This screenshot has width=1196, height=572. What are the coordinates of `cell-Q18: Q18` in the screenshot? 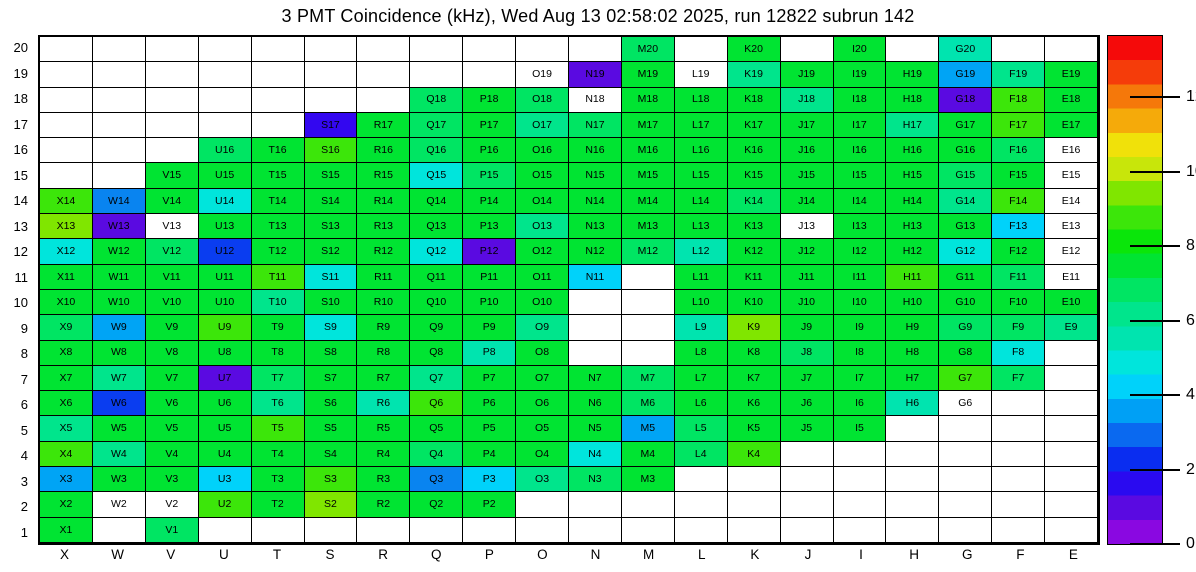 It's located at (437, 100).